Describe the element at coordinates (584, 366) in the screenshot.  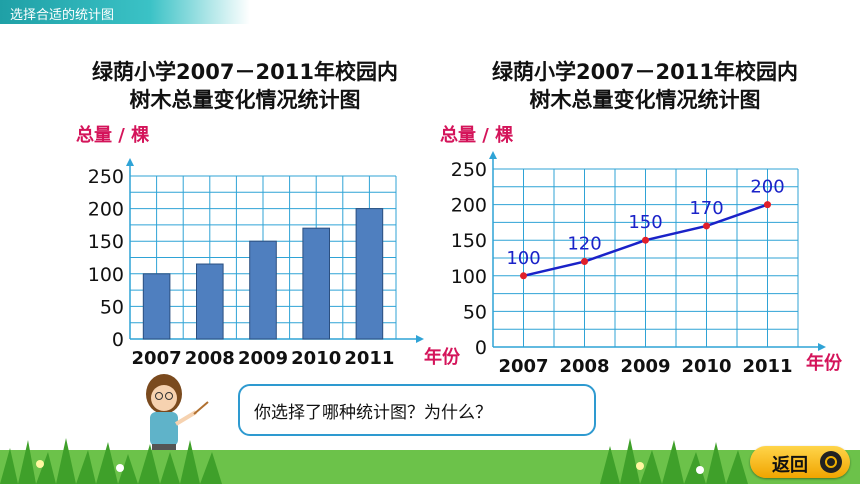
I see `line-chart-xtick-label: 2008` at that location.